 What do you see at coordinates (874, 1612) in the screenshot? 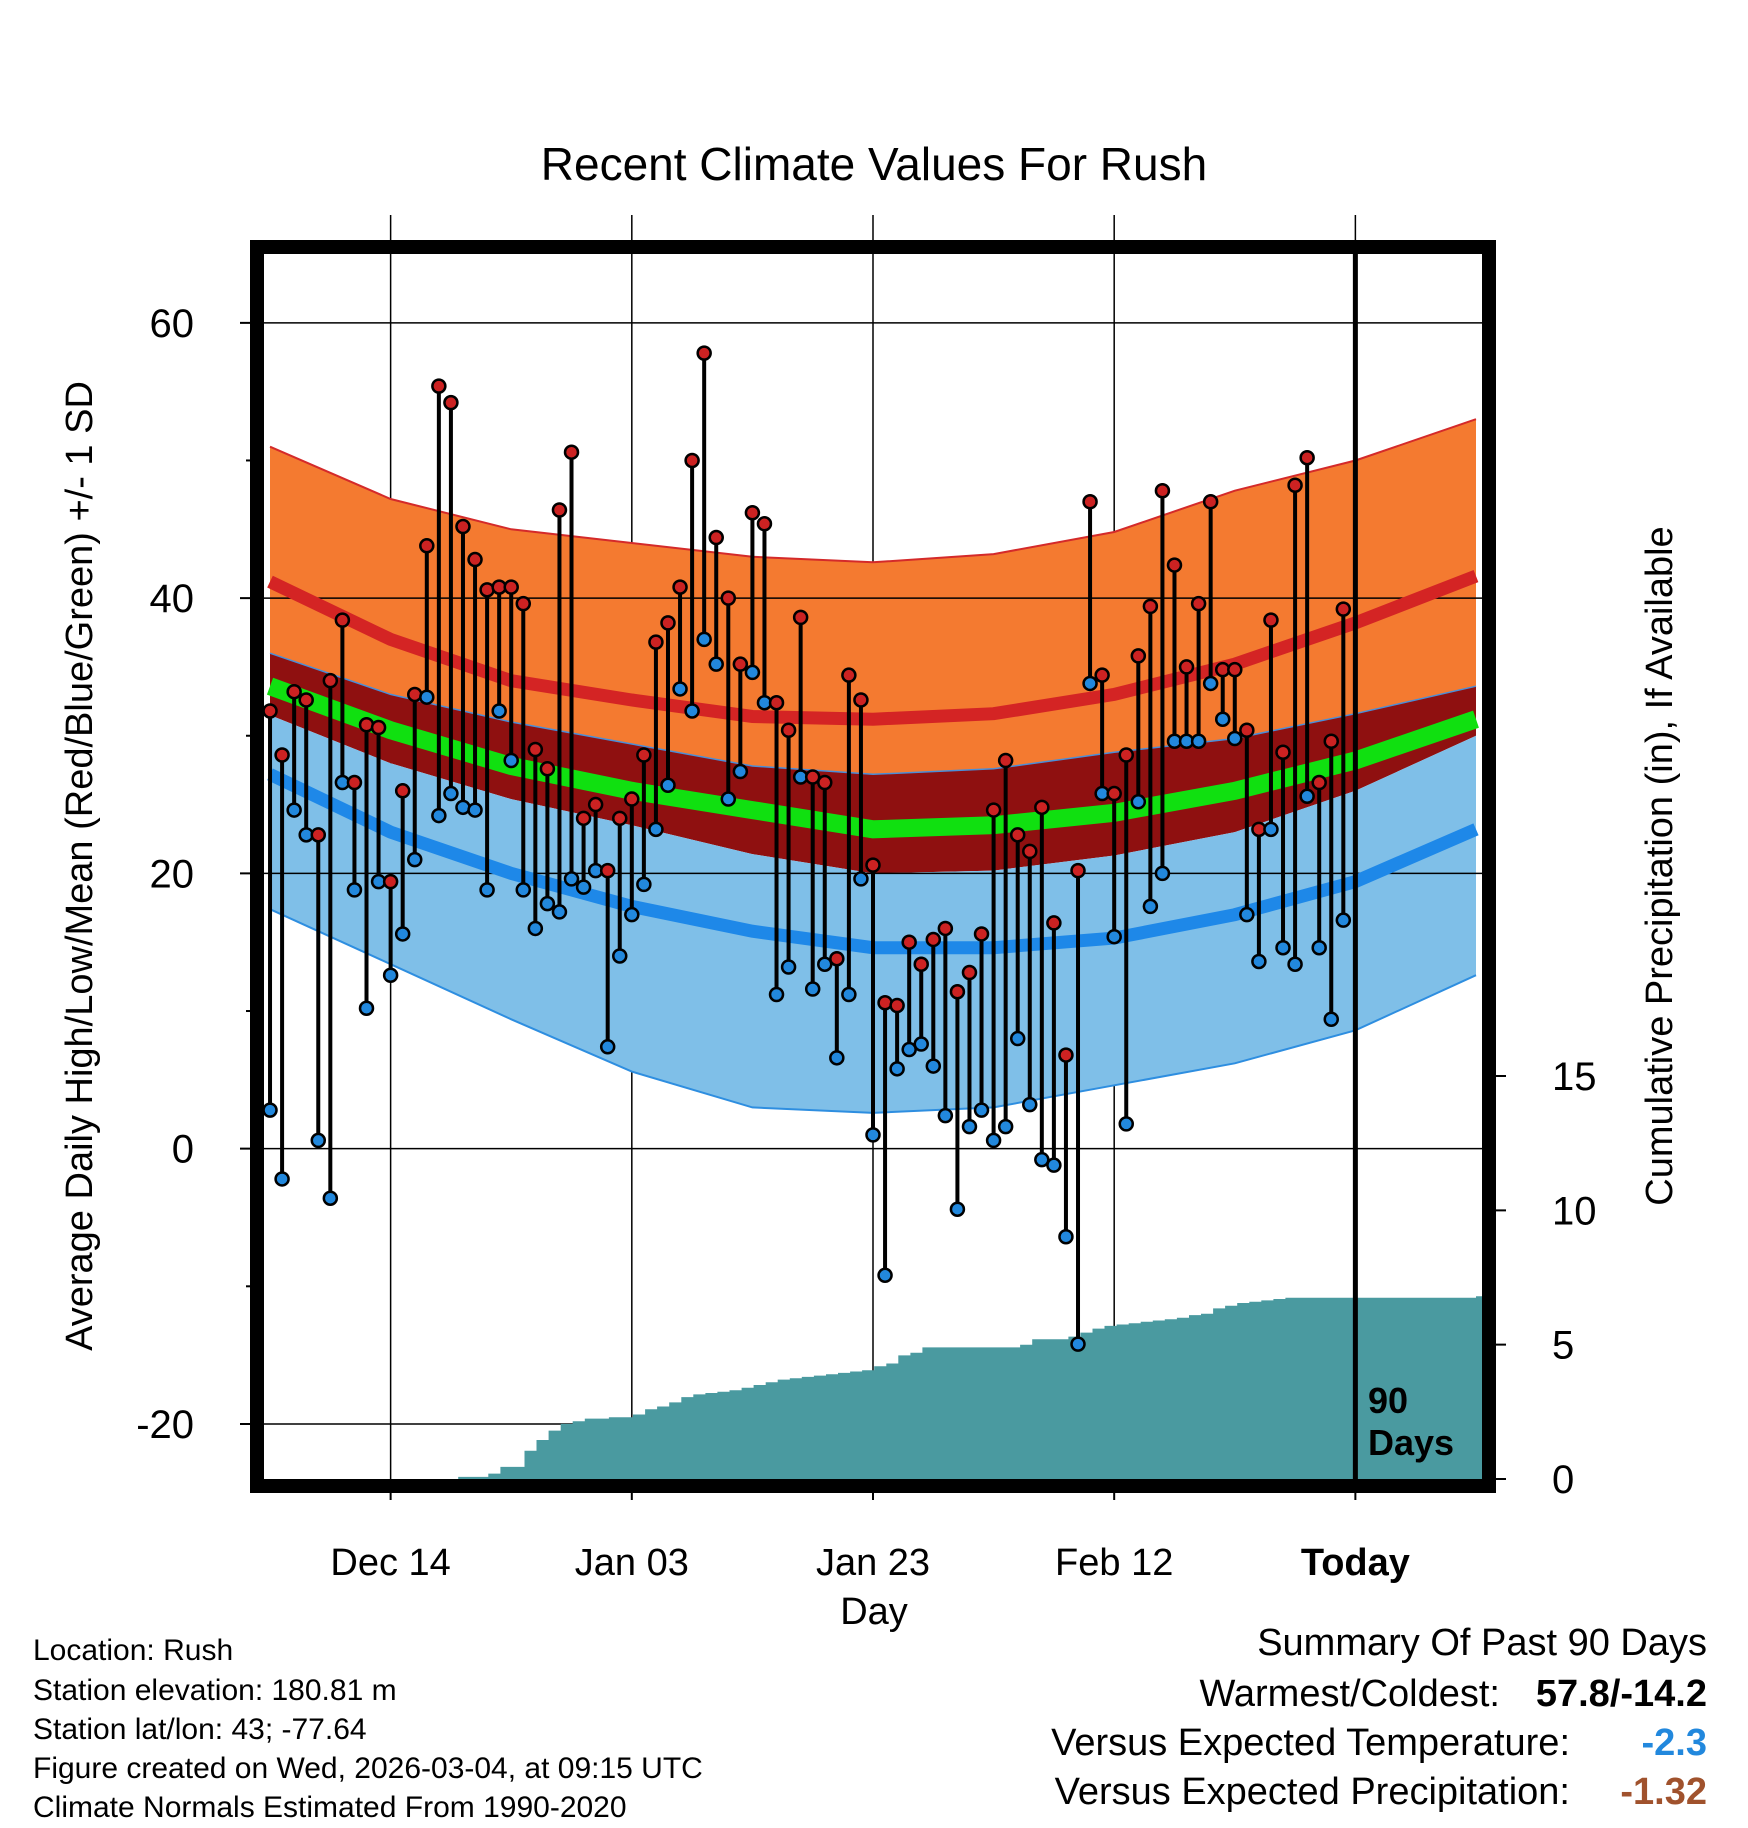
I see `x-axis-label: Day` at bounding box center [874, 1612].